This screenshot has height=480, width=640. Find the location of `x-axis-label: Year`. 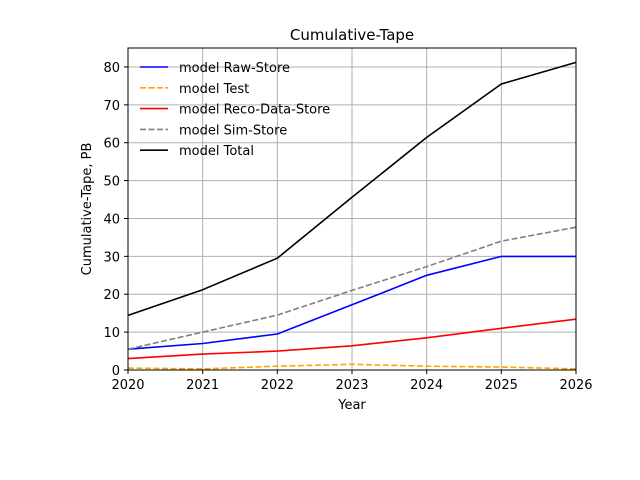

x-axis-label: Year is located at coordinates (351, 405).